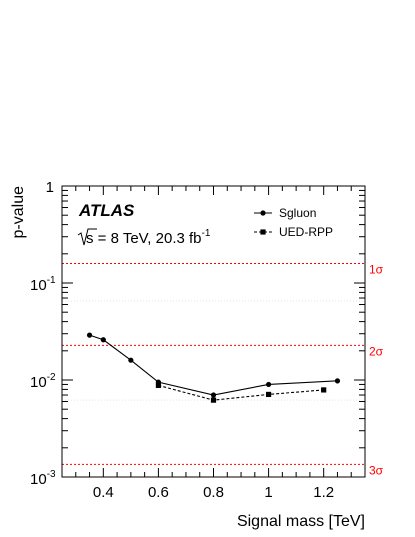  I want to click on y-tick-label: 10⁻³, so click(43, 478).